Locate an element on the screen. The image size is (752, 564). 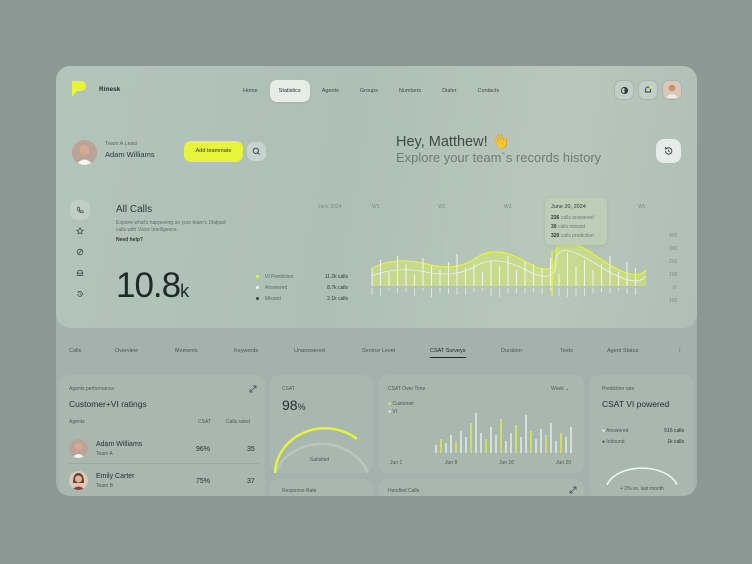
need-help-link: Need help? is located at coordinates (129, 240).